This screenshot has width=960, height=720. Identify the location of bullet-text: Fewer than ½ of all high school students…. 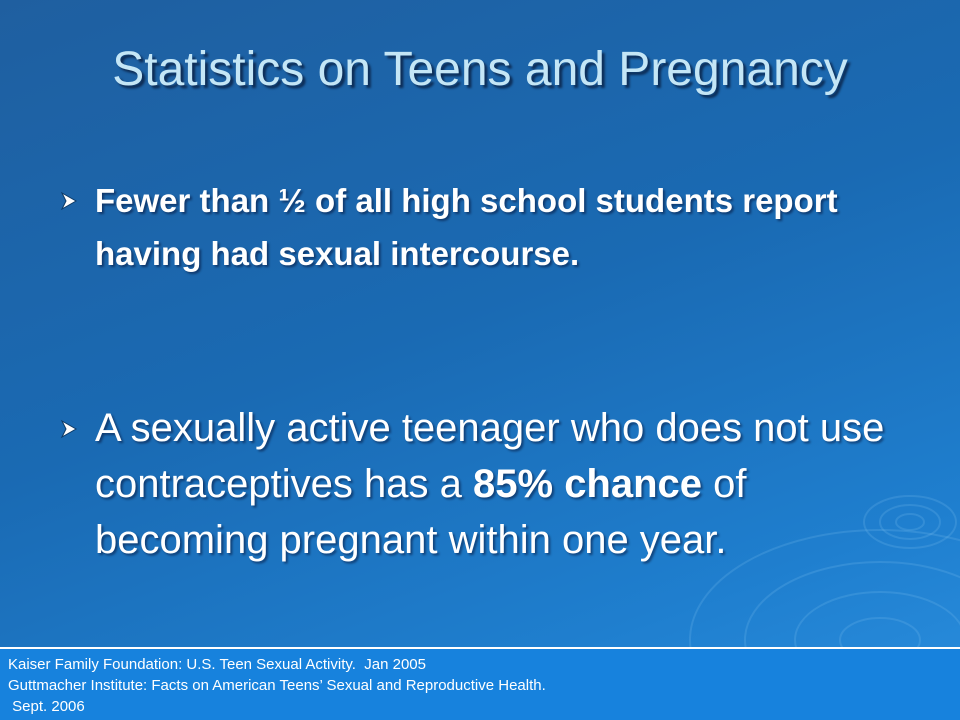
(466, 227).